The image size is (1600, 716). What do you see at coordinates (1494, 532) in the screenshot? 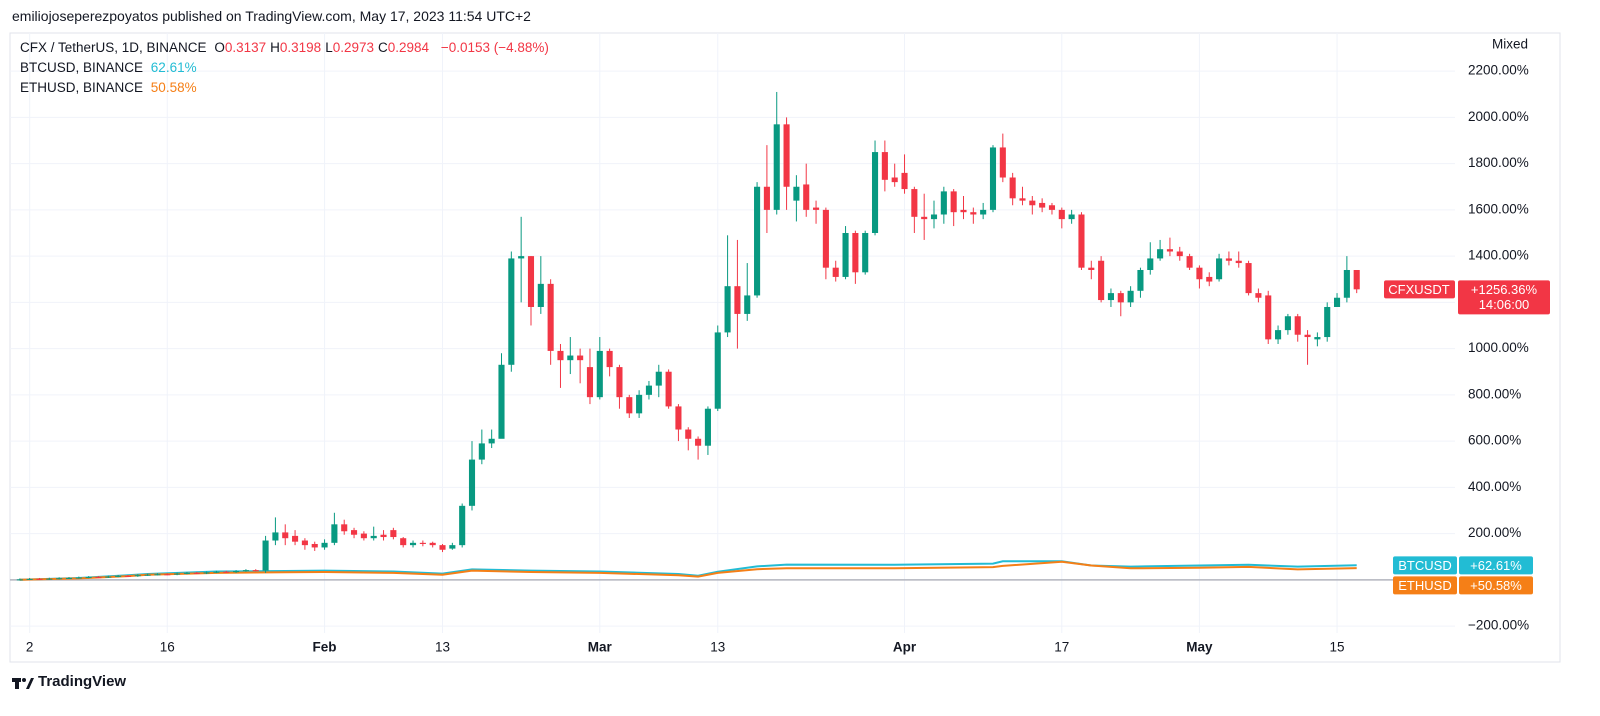
I see `y-tick-label: 200.00%` at bounding box center [1494, 532].